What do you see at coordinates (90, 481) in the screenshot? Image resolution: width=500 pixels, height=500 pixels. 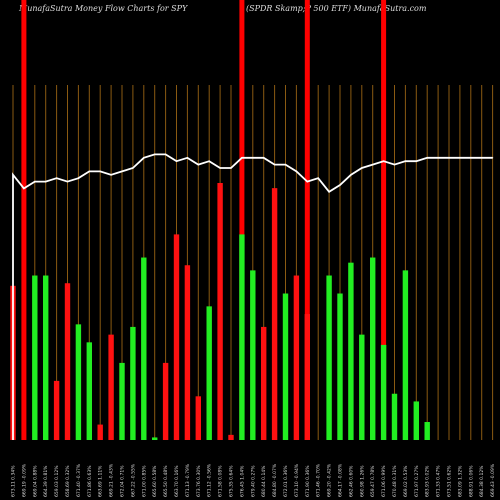 I see `x-tick-label: 671.86 0.63%` at bounding box center [90, 481].